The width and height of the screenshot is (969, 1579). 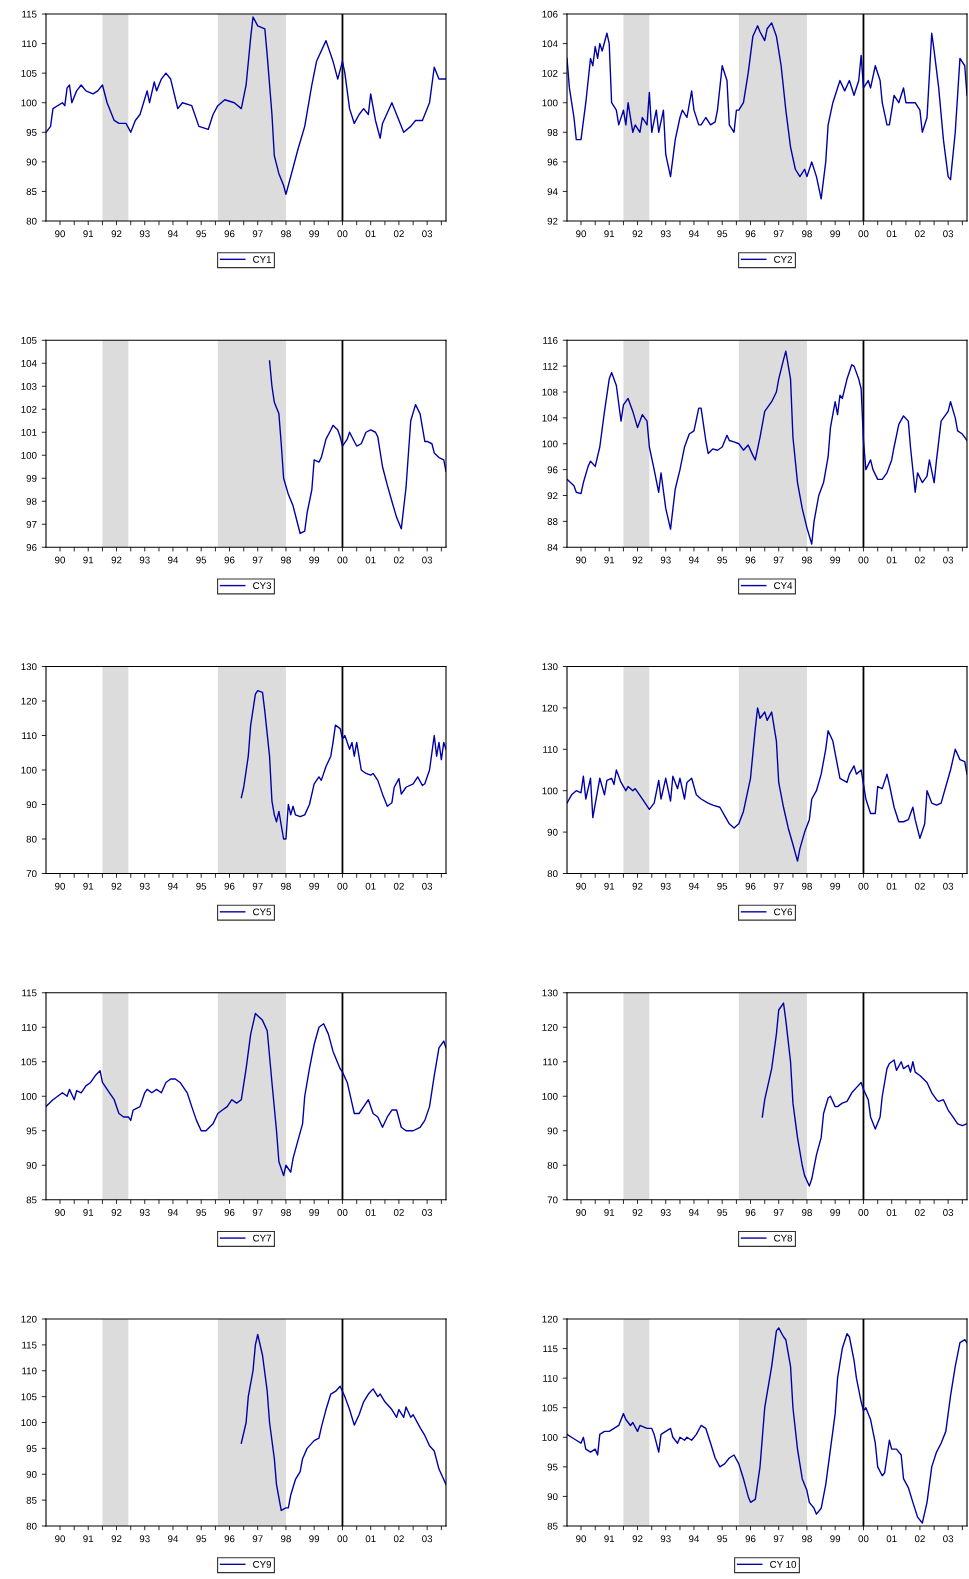 I want to click on y-tick-label: 95, so click(x=31, y=132).